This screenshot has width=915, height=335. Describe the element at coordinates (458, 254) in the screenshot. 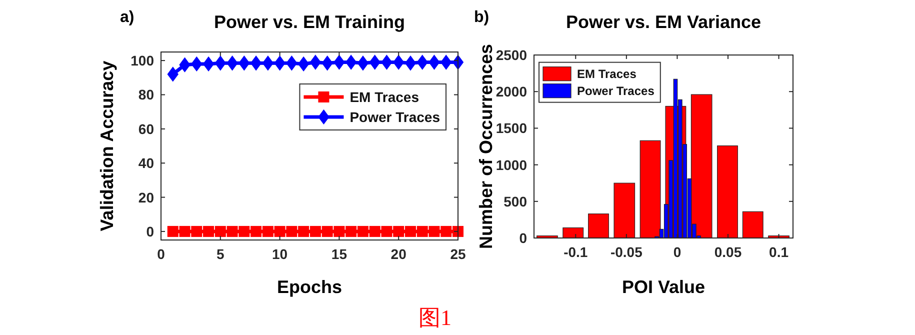

I see `x-tick-label: 25` at that location.